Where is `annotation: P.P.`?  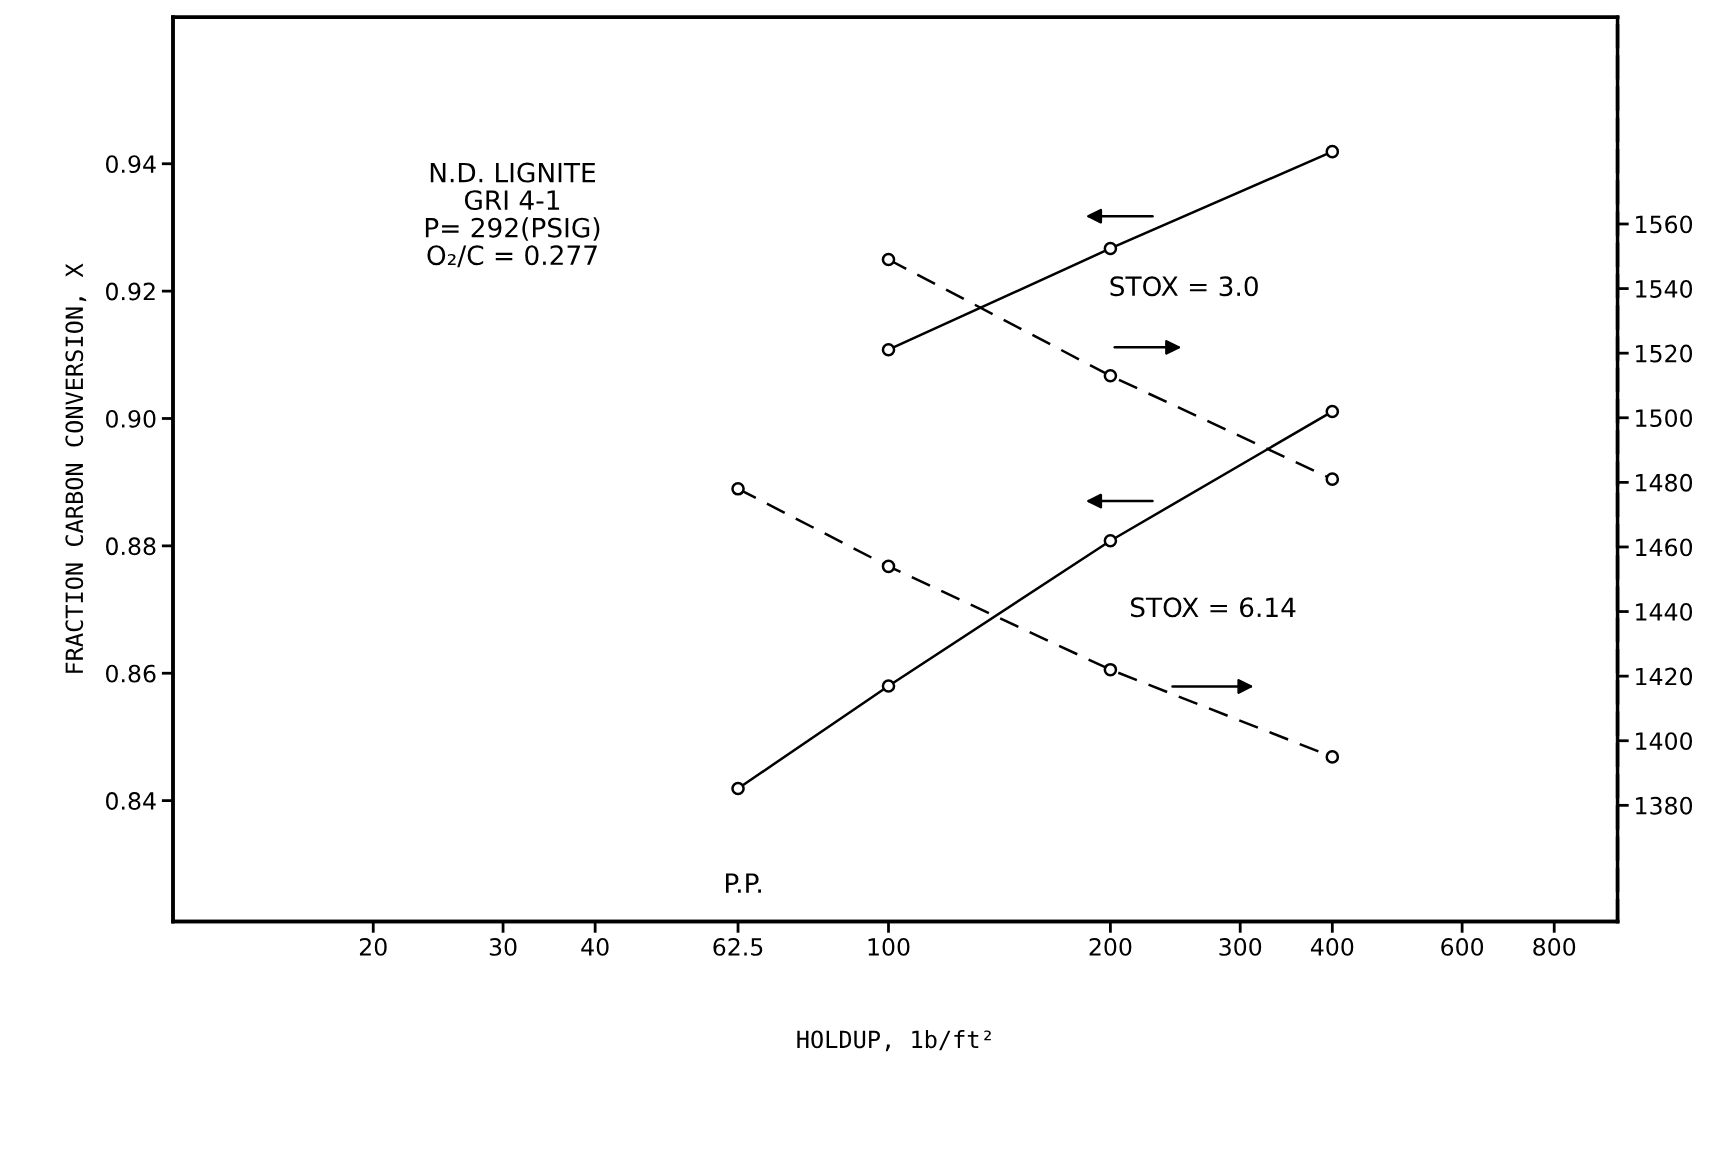 annotation: P.P. is located at coordinates (743, 883).